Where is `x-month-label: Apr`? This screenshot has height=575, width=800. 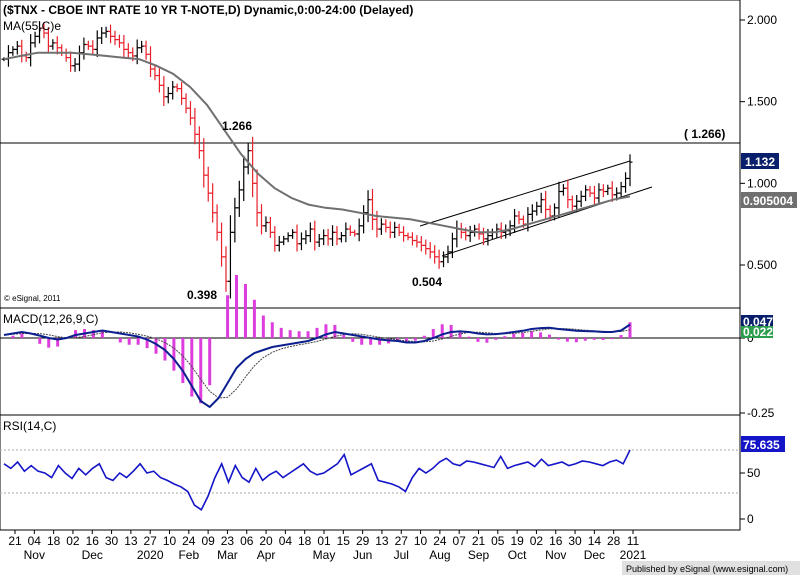 x-month-label: Apr is located at coordinates (266, 555).